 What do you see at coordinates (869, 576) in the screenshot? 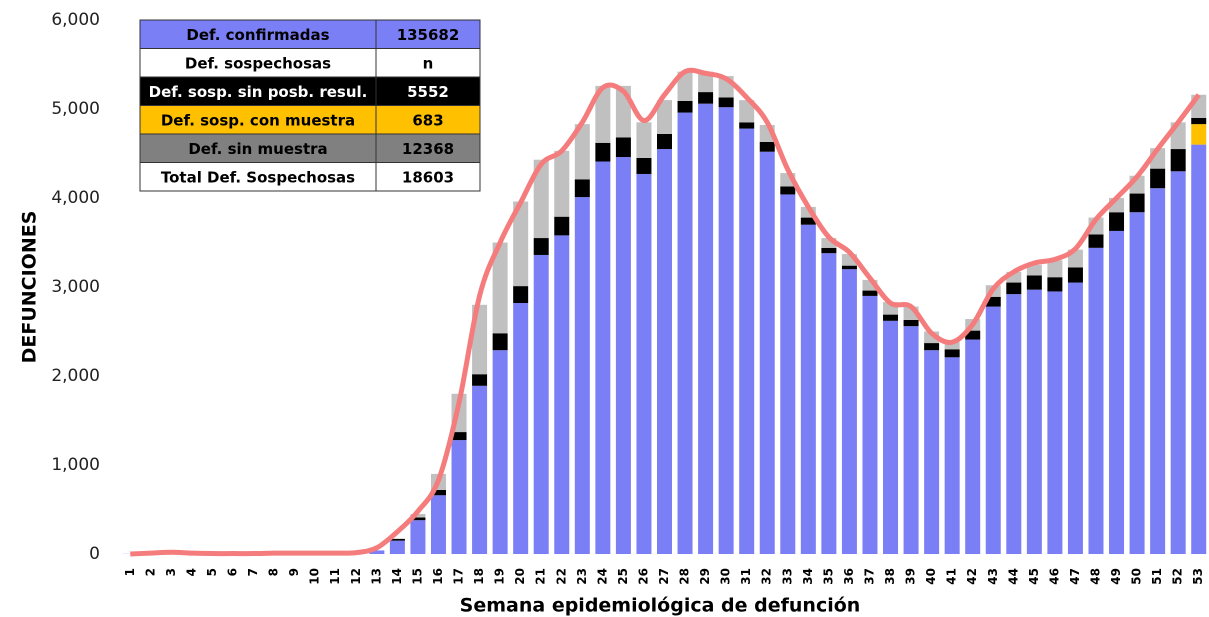
I see `x-tick-label: 37` at bounding box center [869, 576].